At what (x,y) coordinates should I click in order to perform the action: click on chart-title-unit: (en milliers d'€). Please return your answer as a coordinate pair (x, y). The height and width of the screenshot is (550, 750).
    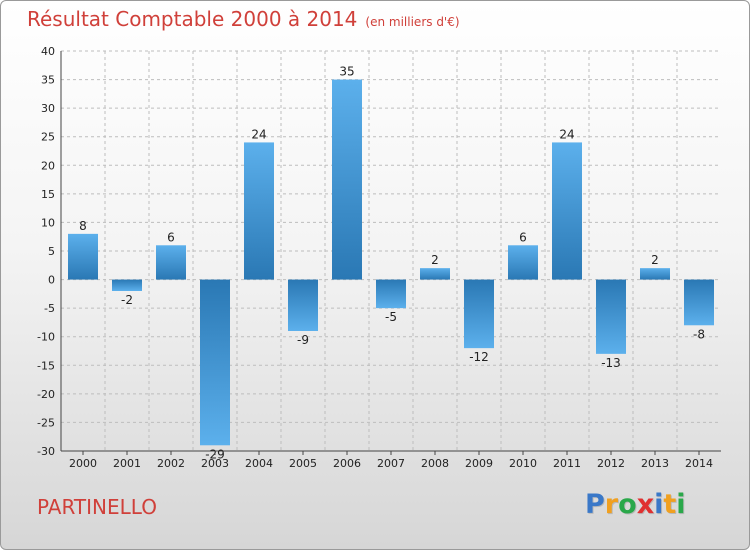
    Looking at the image, I should click on (412, 22).